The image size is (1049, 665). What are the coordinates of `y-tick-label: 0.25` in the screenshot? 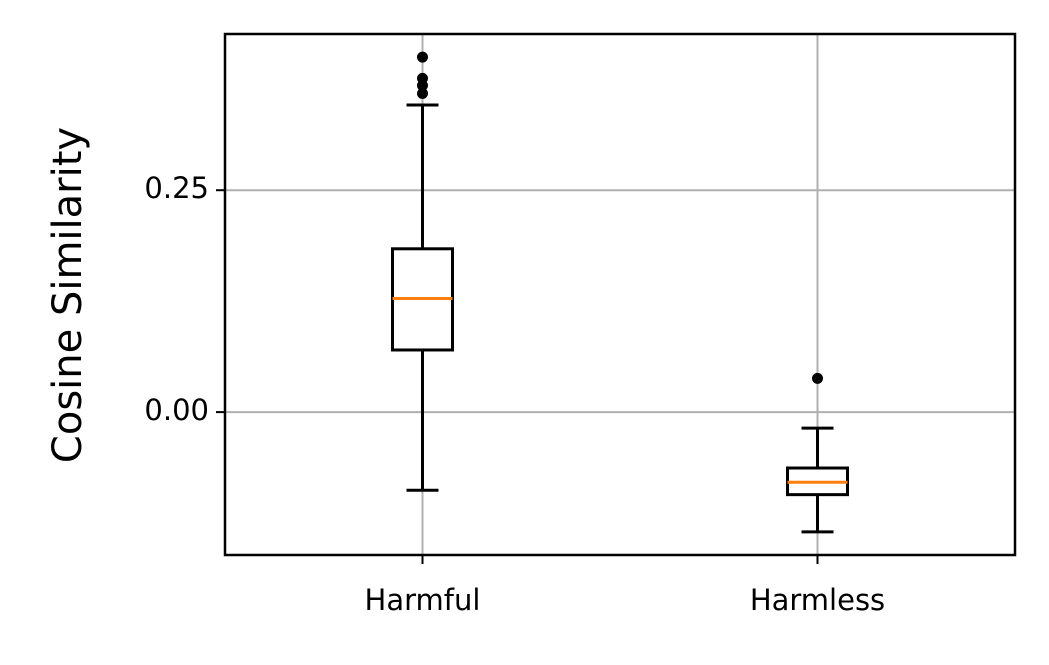 It's located at (176, 188).